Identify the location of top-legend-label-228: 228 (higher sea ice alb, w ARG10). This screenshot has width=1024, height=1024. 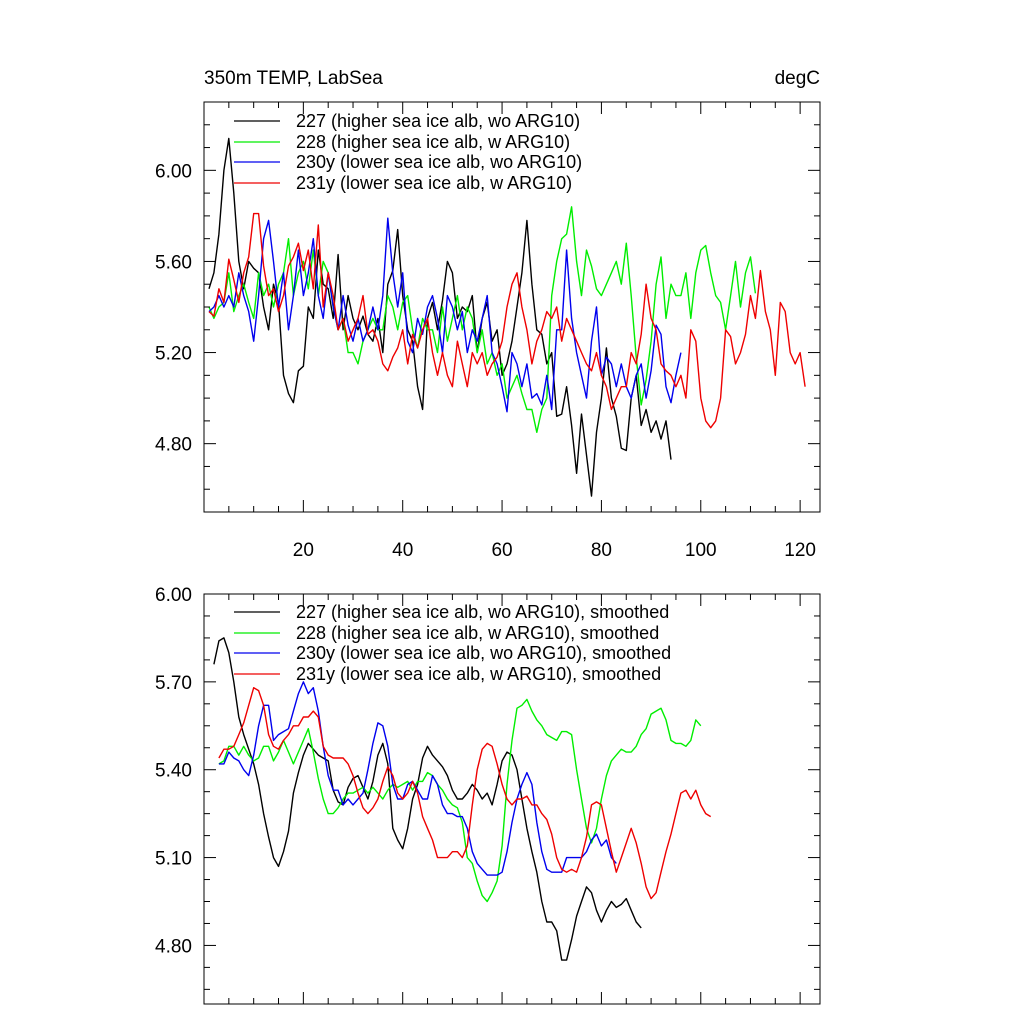
(433, 142).